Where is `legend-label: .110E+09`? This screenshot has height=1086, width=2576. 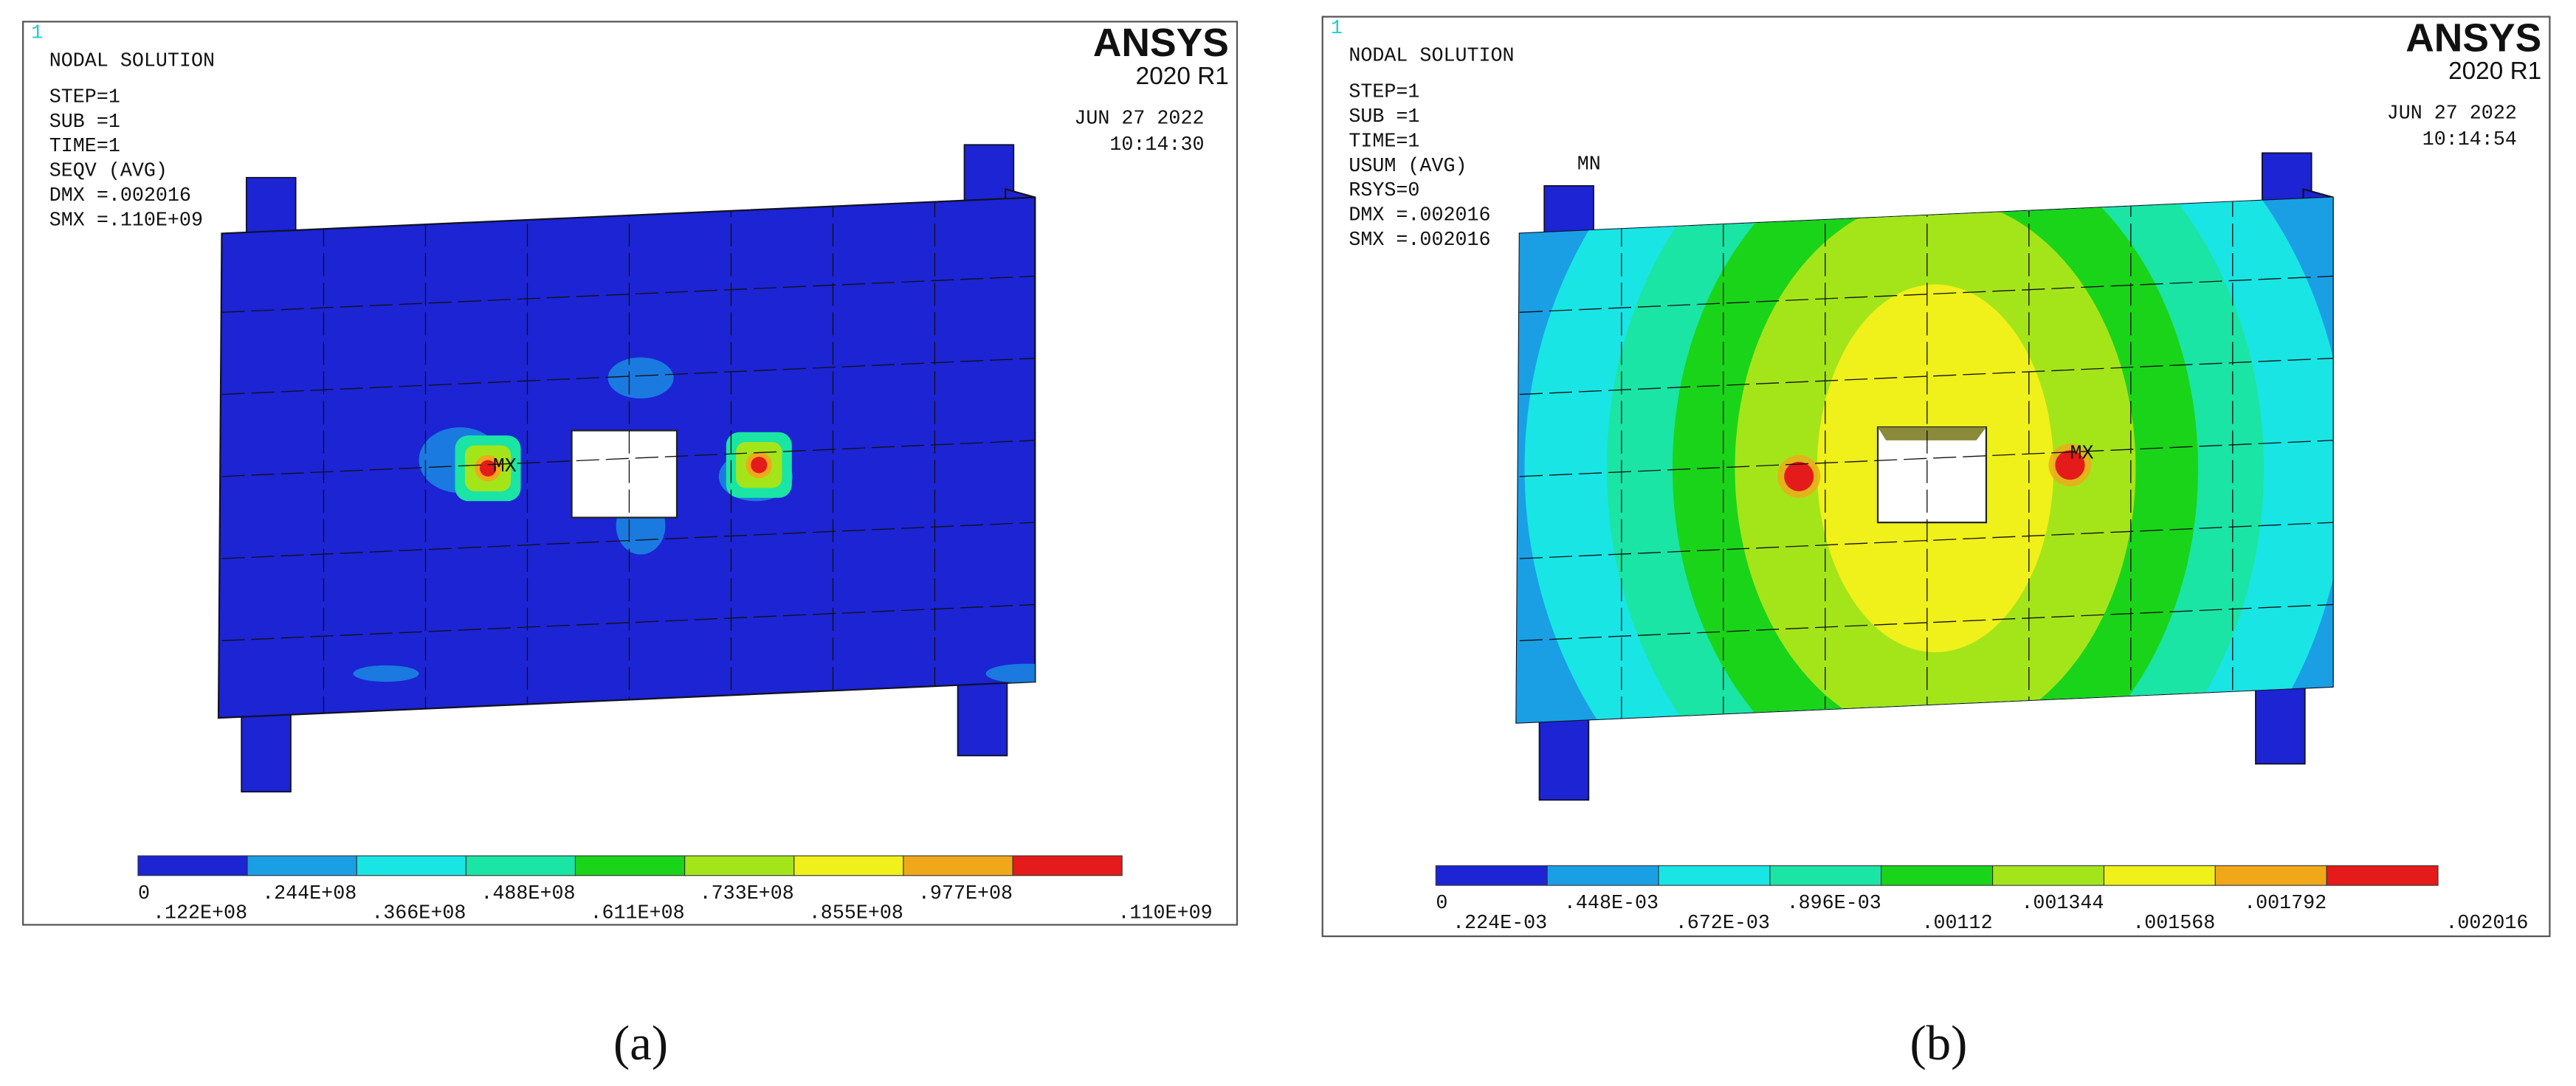 legend-label: .110E+09 is located at coordinates (1165, 914).